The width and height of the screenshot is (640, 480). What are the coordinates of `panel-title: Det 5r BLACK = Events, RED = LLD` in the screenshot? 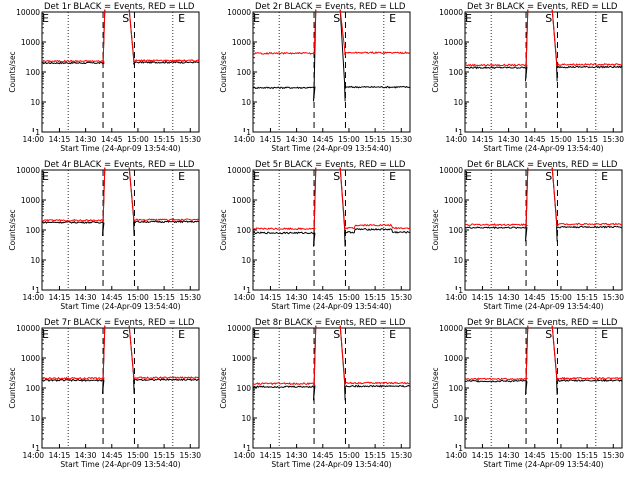 It's located at (330, 165).